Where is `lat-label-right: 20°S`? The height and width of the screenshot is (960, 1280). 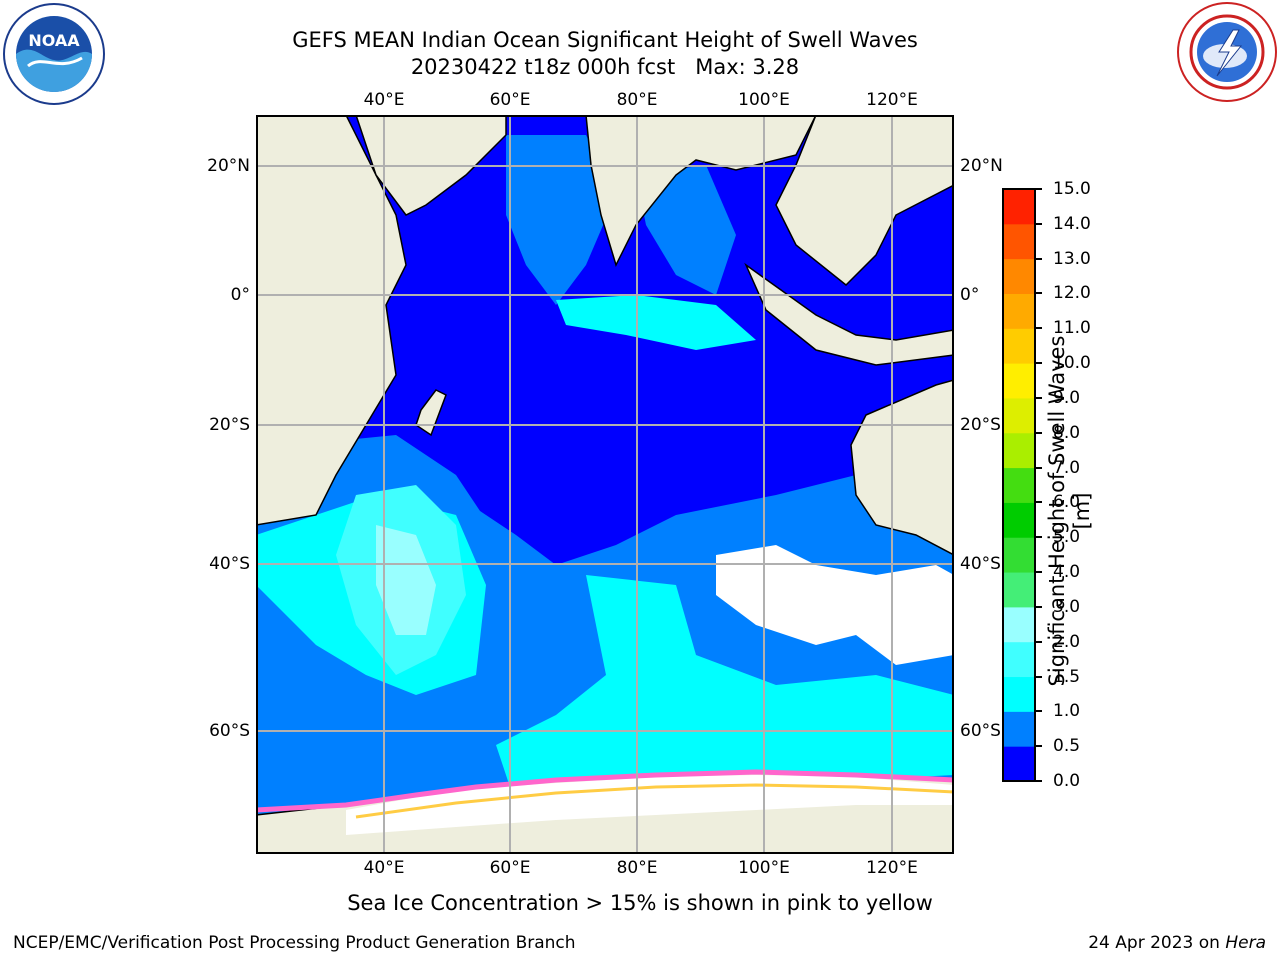
lat-label-right: 20°S is located at coordinates (980, 425).